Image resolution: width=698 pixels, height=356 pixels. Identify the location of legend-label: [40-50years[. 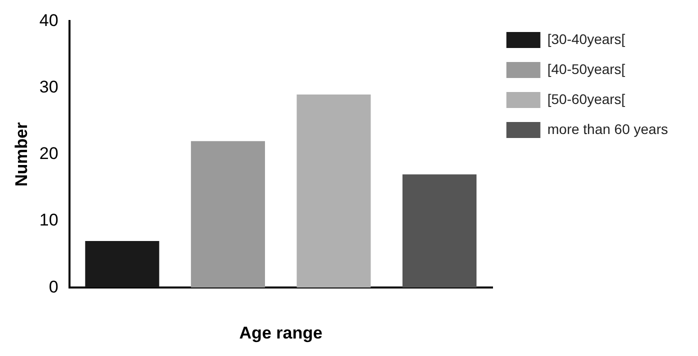
(586, 68).